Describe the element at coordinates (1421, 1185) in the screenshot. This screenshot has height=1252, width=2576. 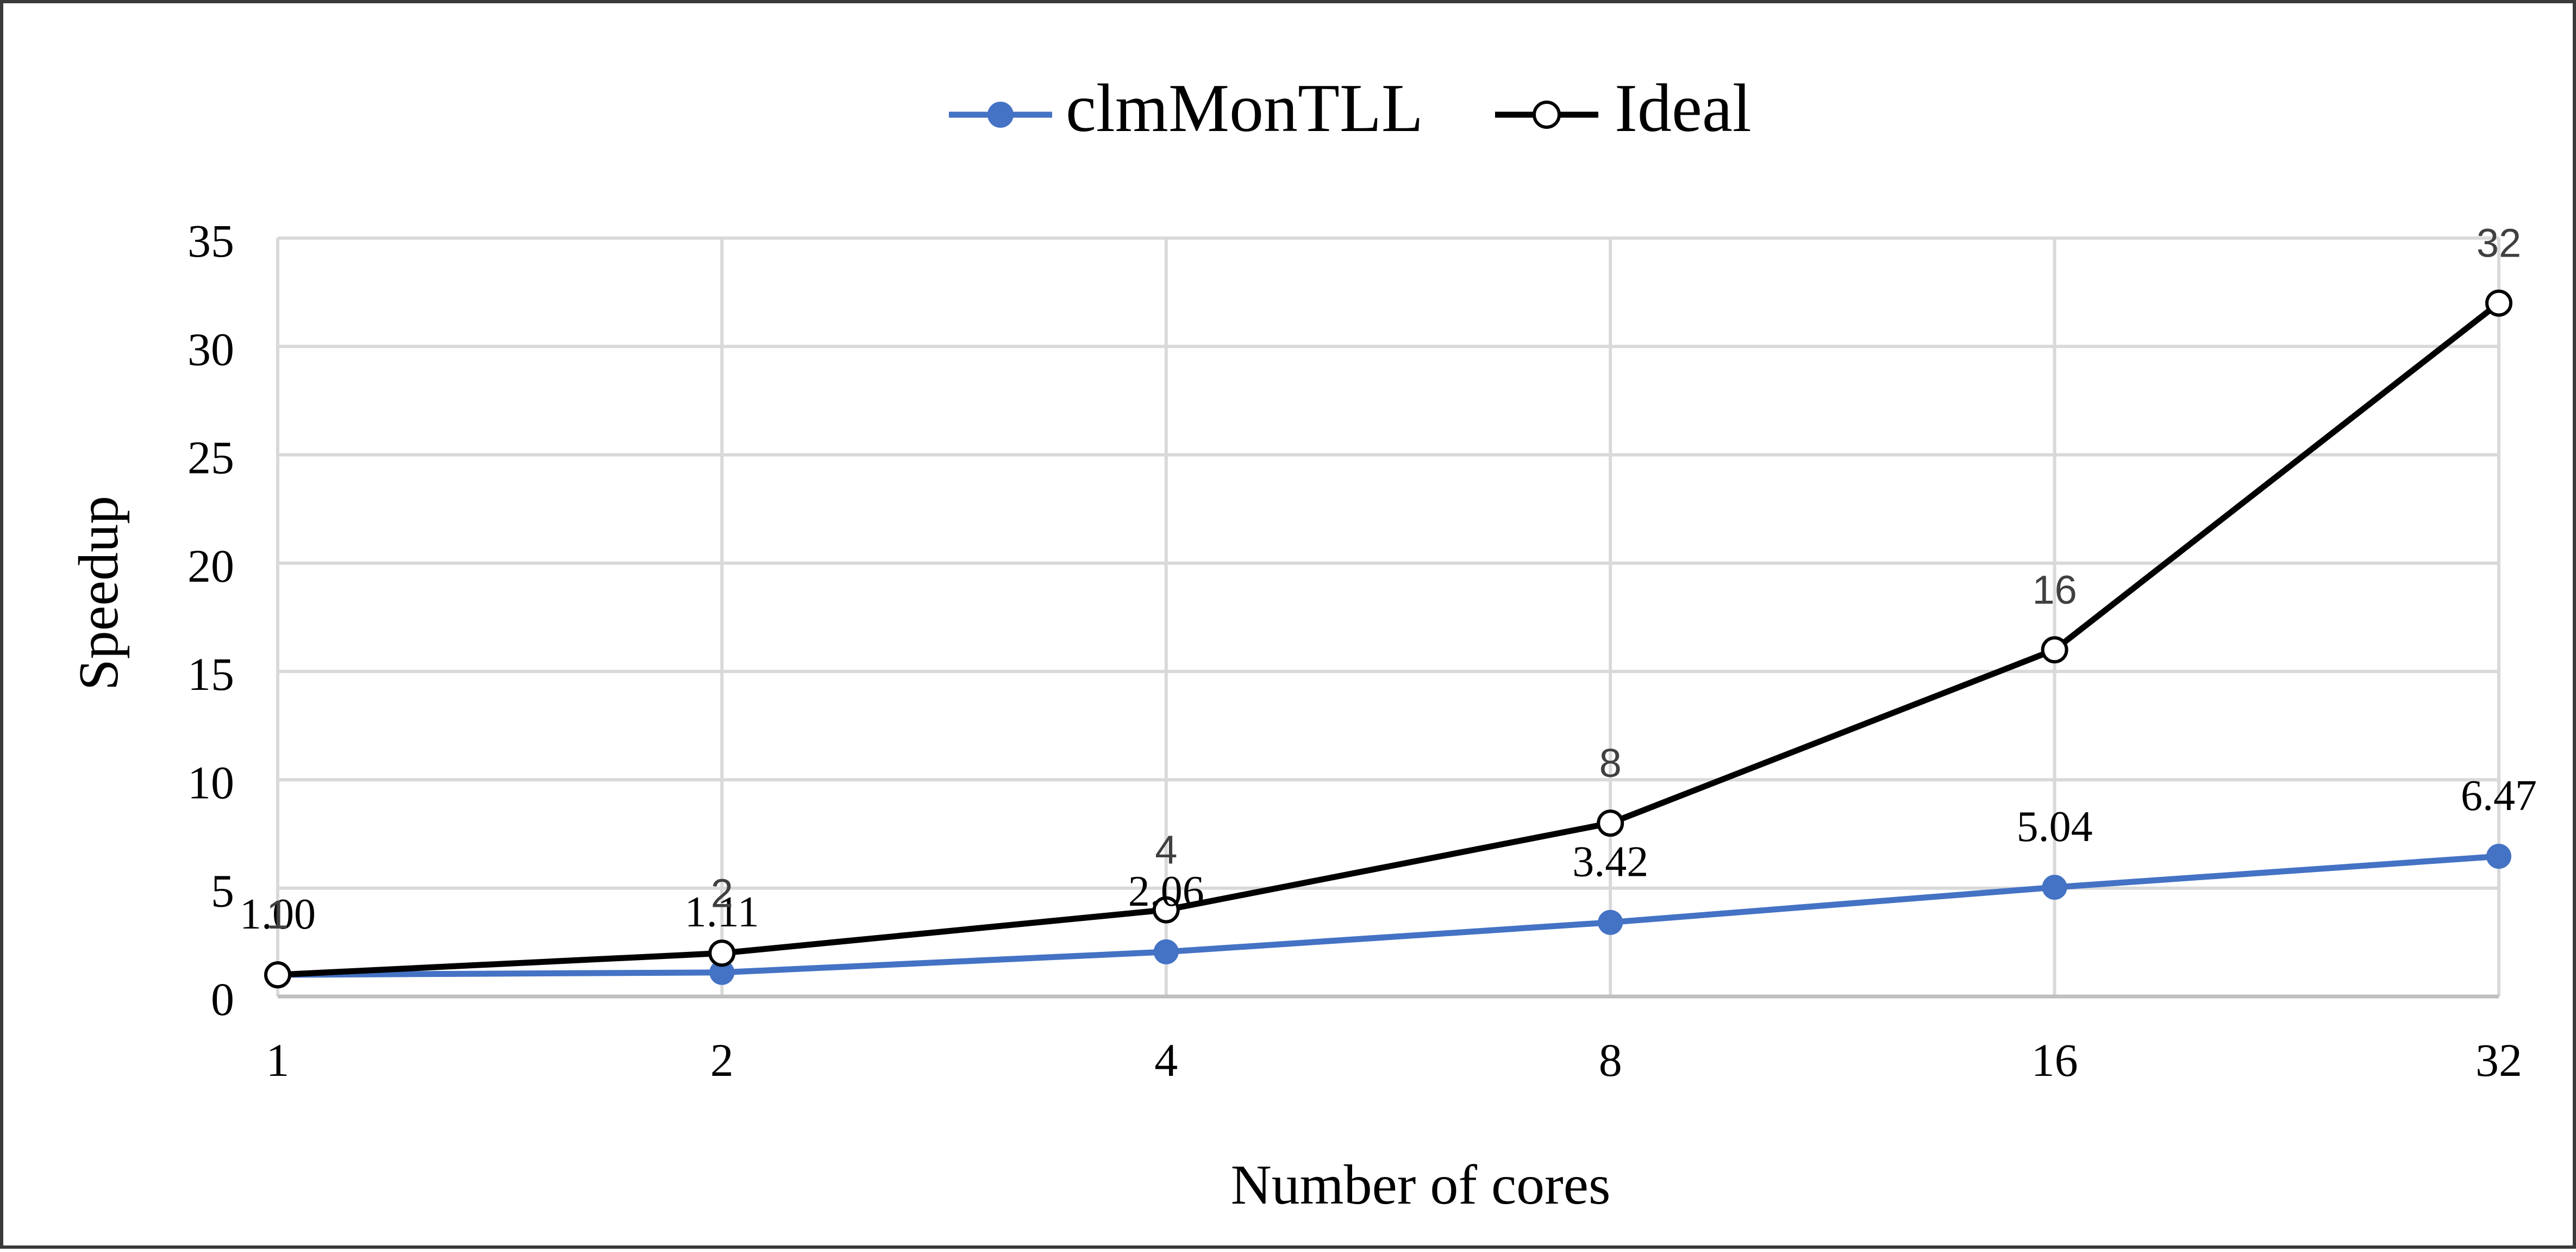
I see `x-axis-title: Number of cores` at that location.